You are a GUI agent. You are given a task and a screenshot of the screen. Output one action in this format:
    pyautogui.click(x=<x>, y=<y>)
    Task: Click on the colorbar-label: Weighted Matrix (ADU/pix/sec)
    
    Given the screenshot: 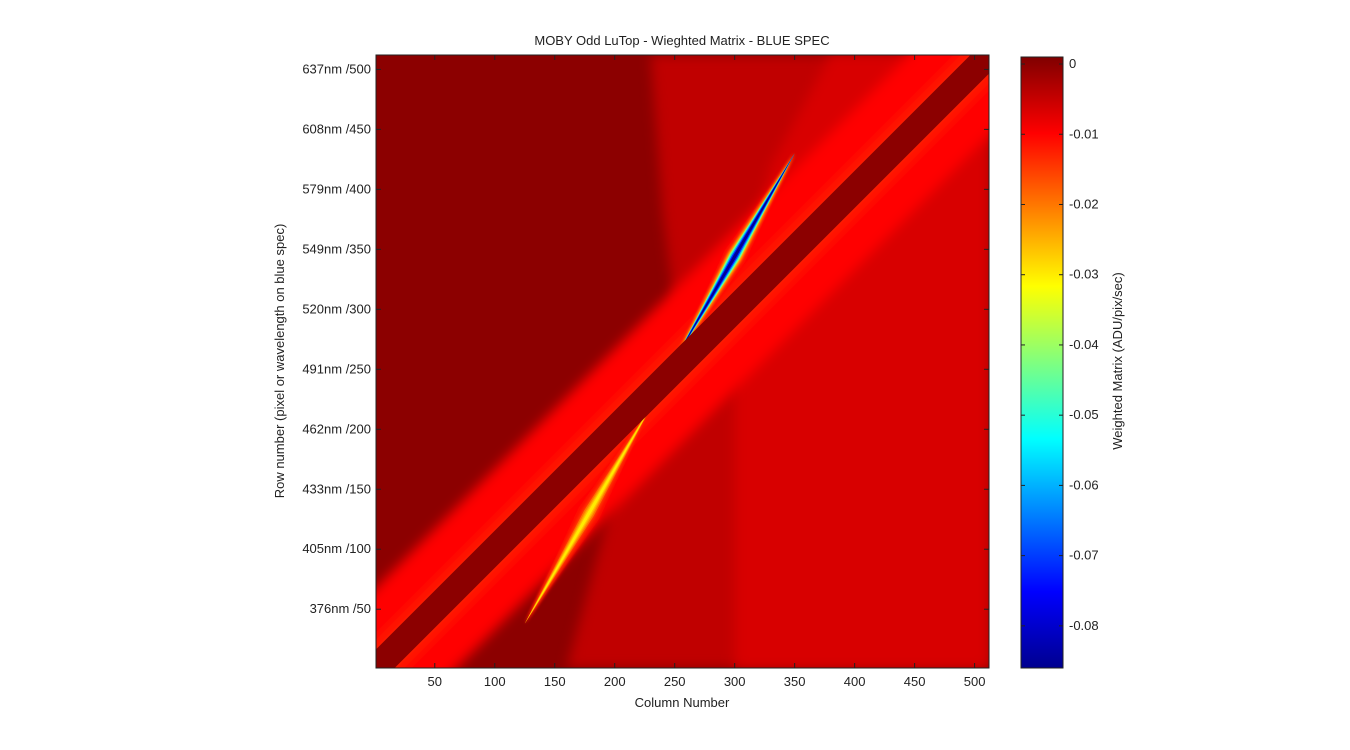 What is the action you would take?
    pyautogui.click(x=1117, y=360)
    